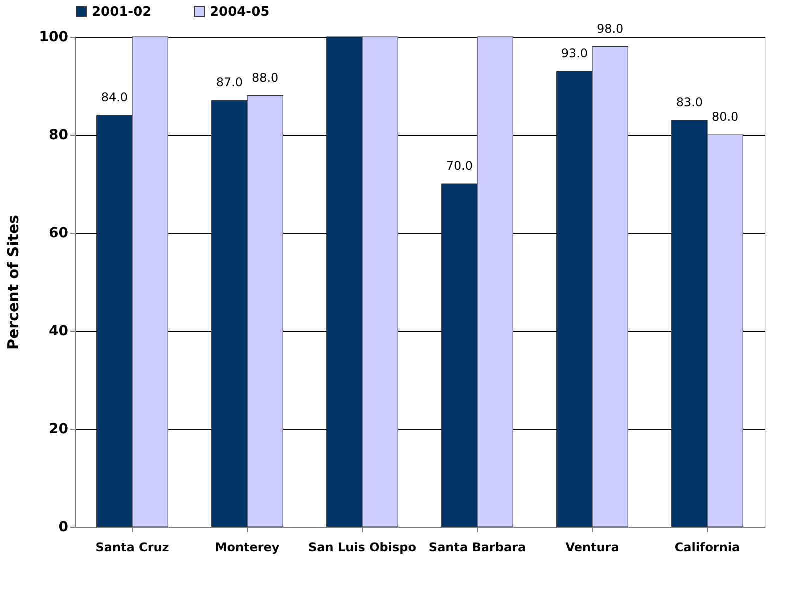 The image size is (807, 606). Describe the element at coordinates (265, 77) in the screenshot. I see `data-label: 88.0` at that location.